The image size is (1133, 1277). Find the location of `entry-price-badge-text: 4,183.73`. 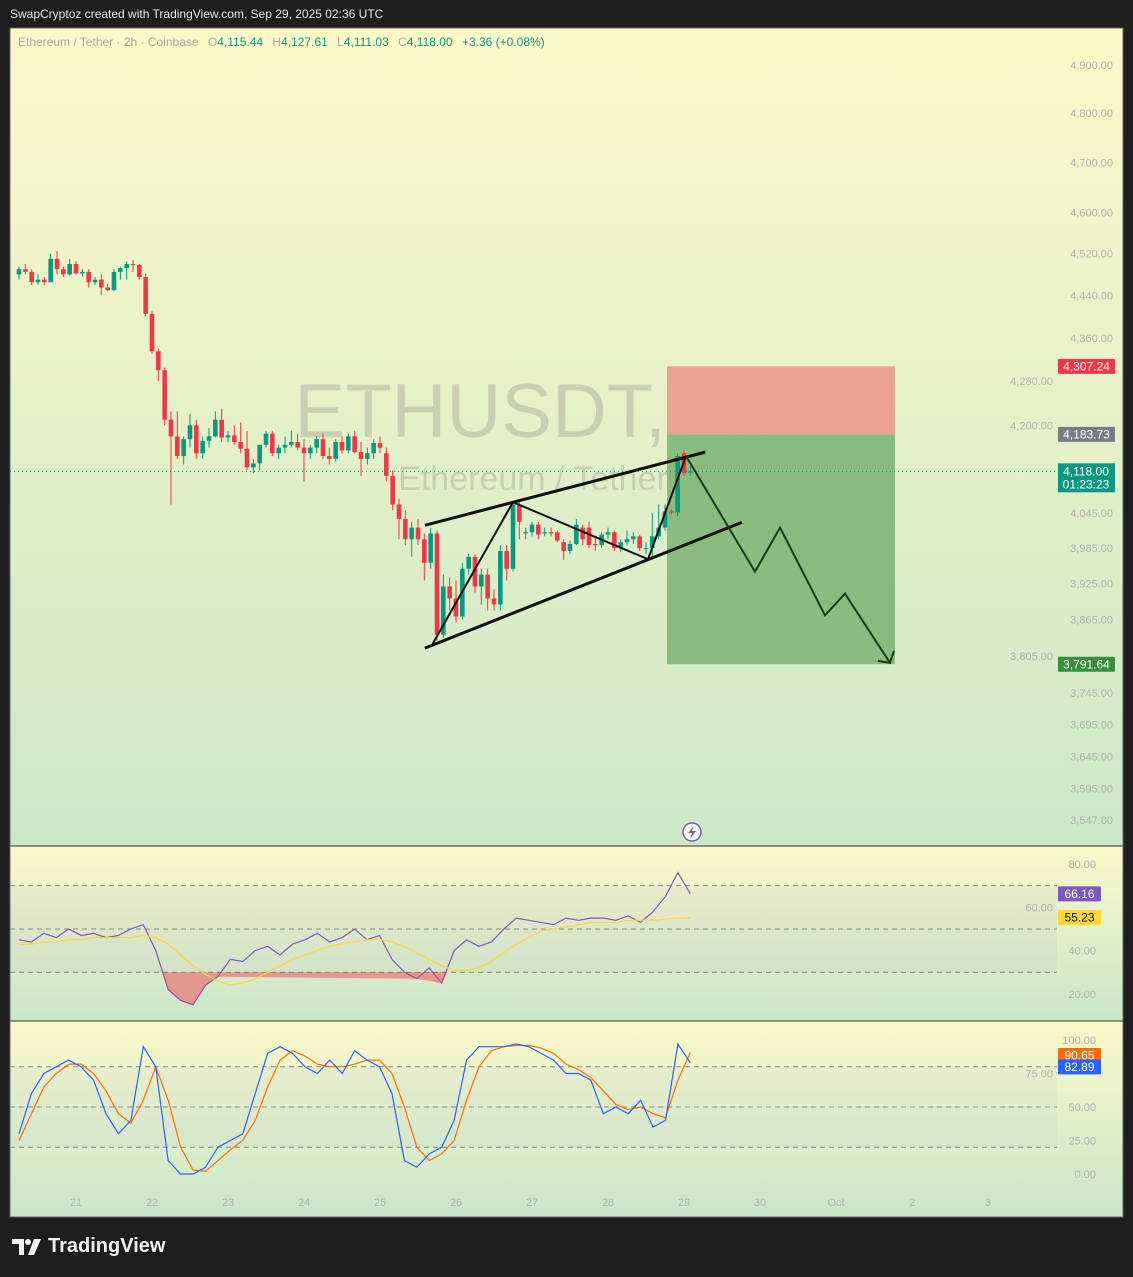

entry-price-badge-text: 4,183.73 is located at coordinates (1086, 434).